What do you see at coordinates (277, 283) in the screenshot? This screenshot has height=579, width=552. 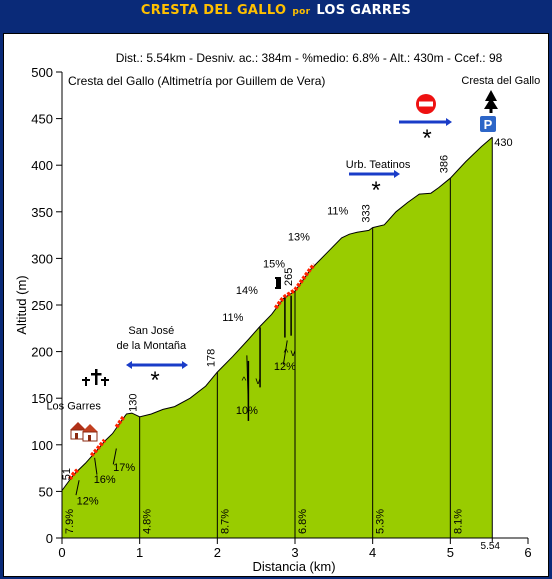 I see `viewpoint-icon` at bounding box center [277, 283].